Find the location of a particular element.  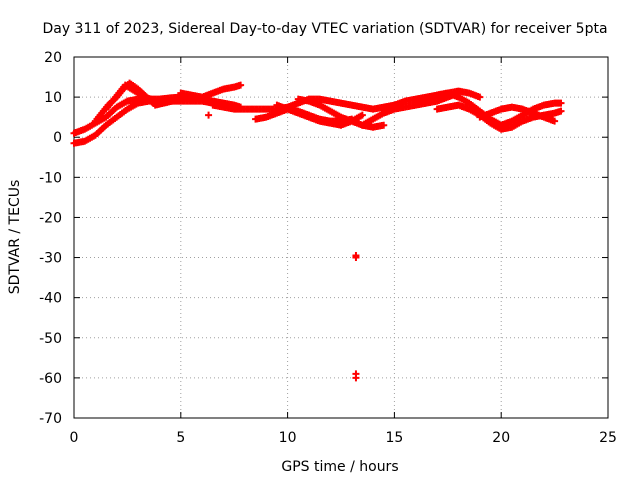

x-tick-labels: 0 5 10 15 20 25 is located at coordinates (343, 438).